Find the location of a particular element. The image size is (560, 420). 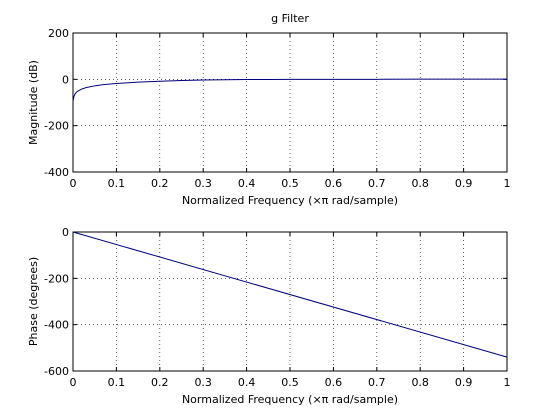

y-tick-label: -600 is located at coordinates (56, 371).